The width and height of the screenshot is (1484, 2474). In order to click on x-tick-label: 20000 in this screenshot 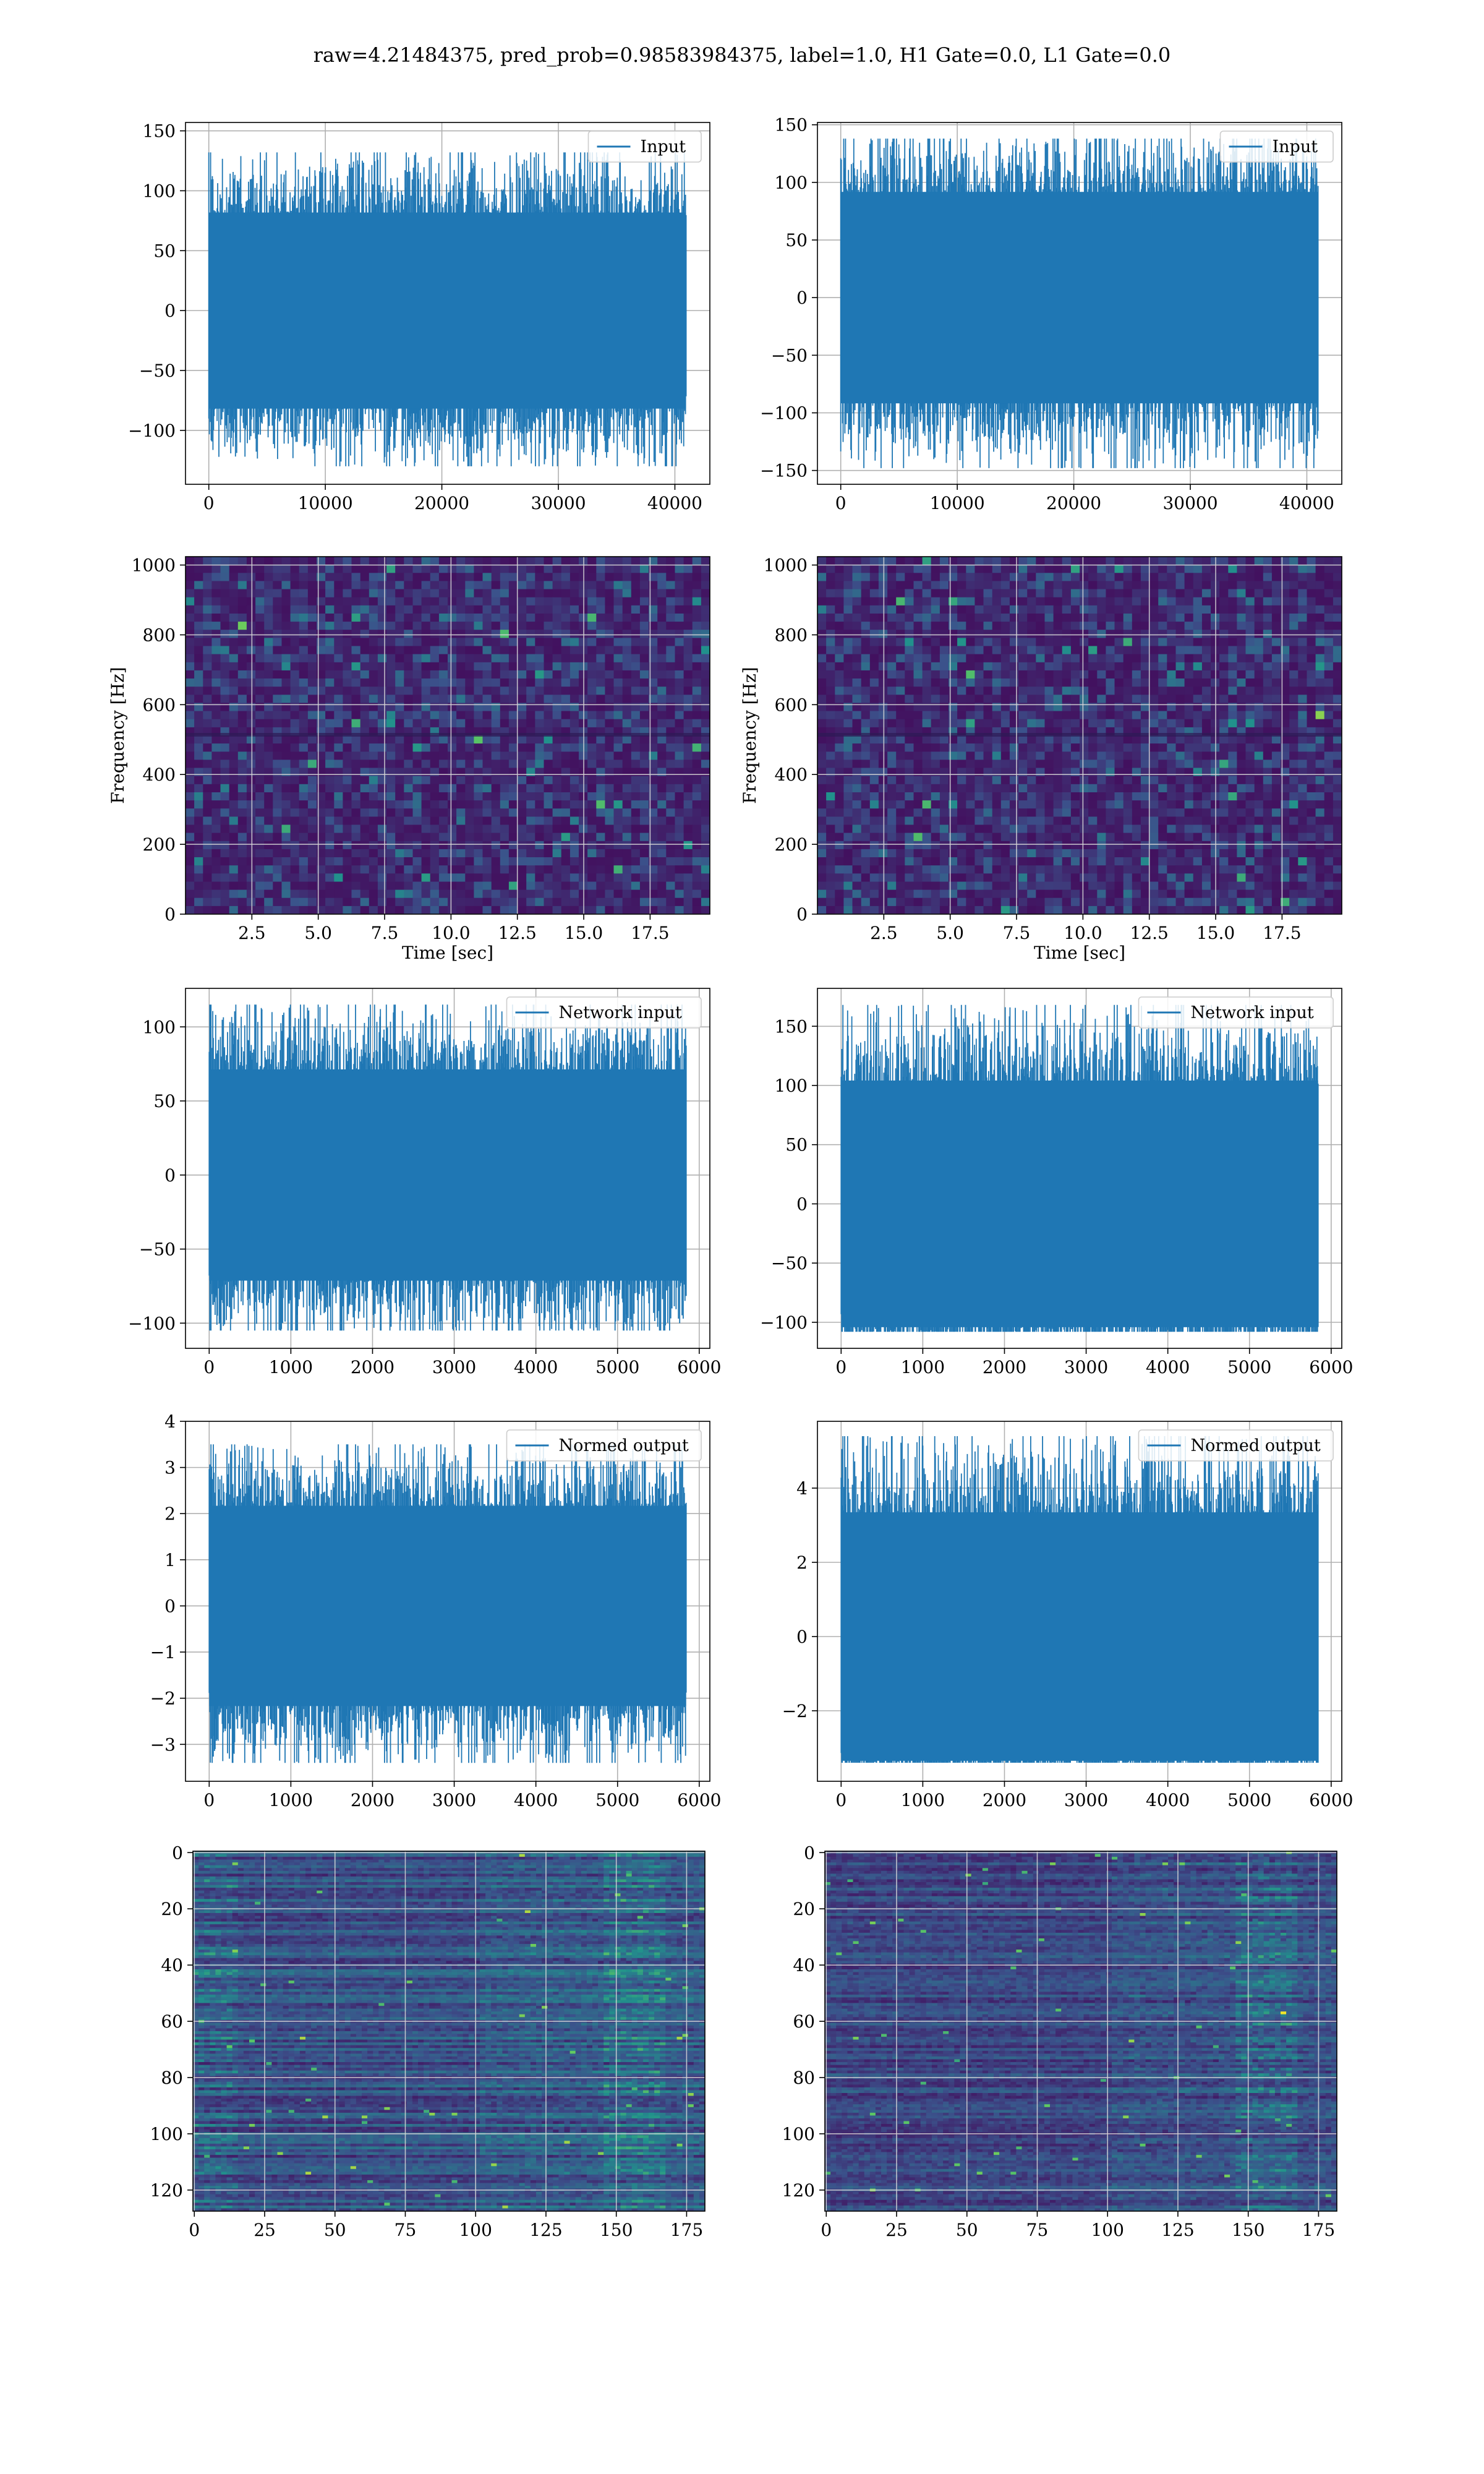, I will do `click(1073, 503)`.